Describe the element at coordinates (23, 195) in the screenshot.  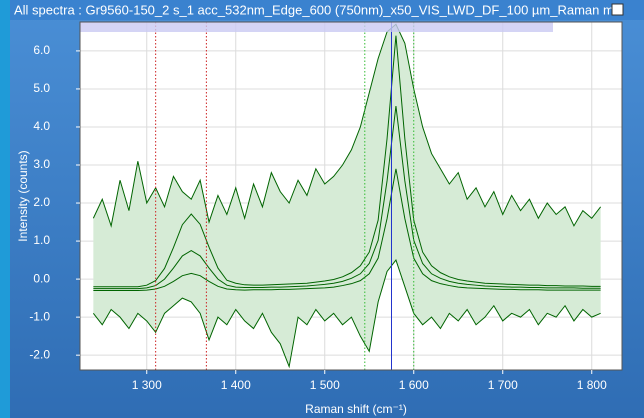
I see `y-axis-label: Intensity (counts)` at that location.